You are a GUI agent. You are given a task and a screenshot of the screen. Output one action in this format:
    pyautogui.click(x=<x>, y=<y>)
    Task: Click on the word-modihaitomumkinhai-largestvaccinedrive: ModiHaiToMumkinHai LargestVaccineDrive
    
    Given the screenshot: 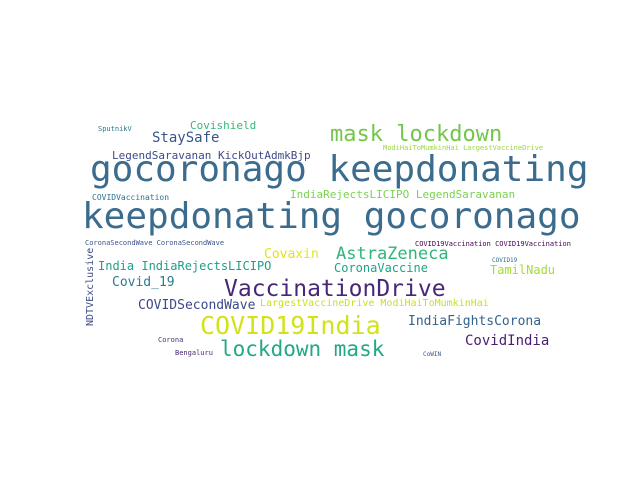 What is the action you would take?
    pyautogui.click(x=463, y=148)
    